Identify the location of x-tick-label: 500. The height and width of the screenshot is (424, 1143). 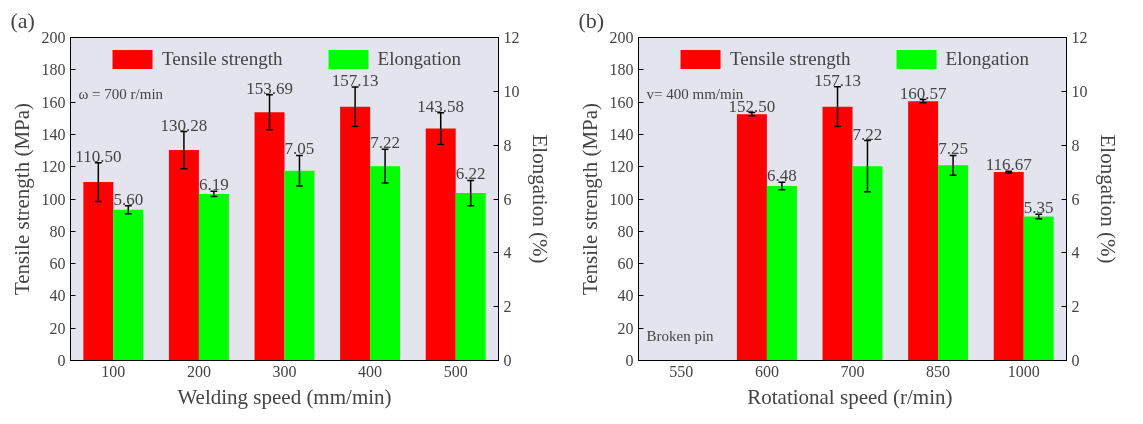
(455, 371).